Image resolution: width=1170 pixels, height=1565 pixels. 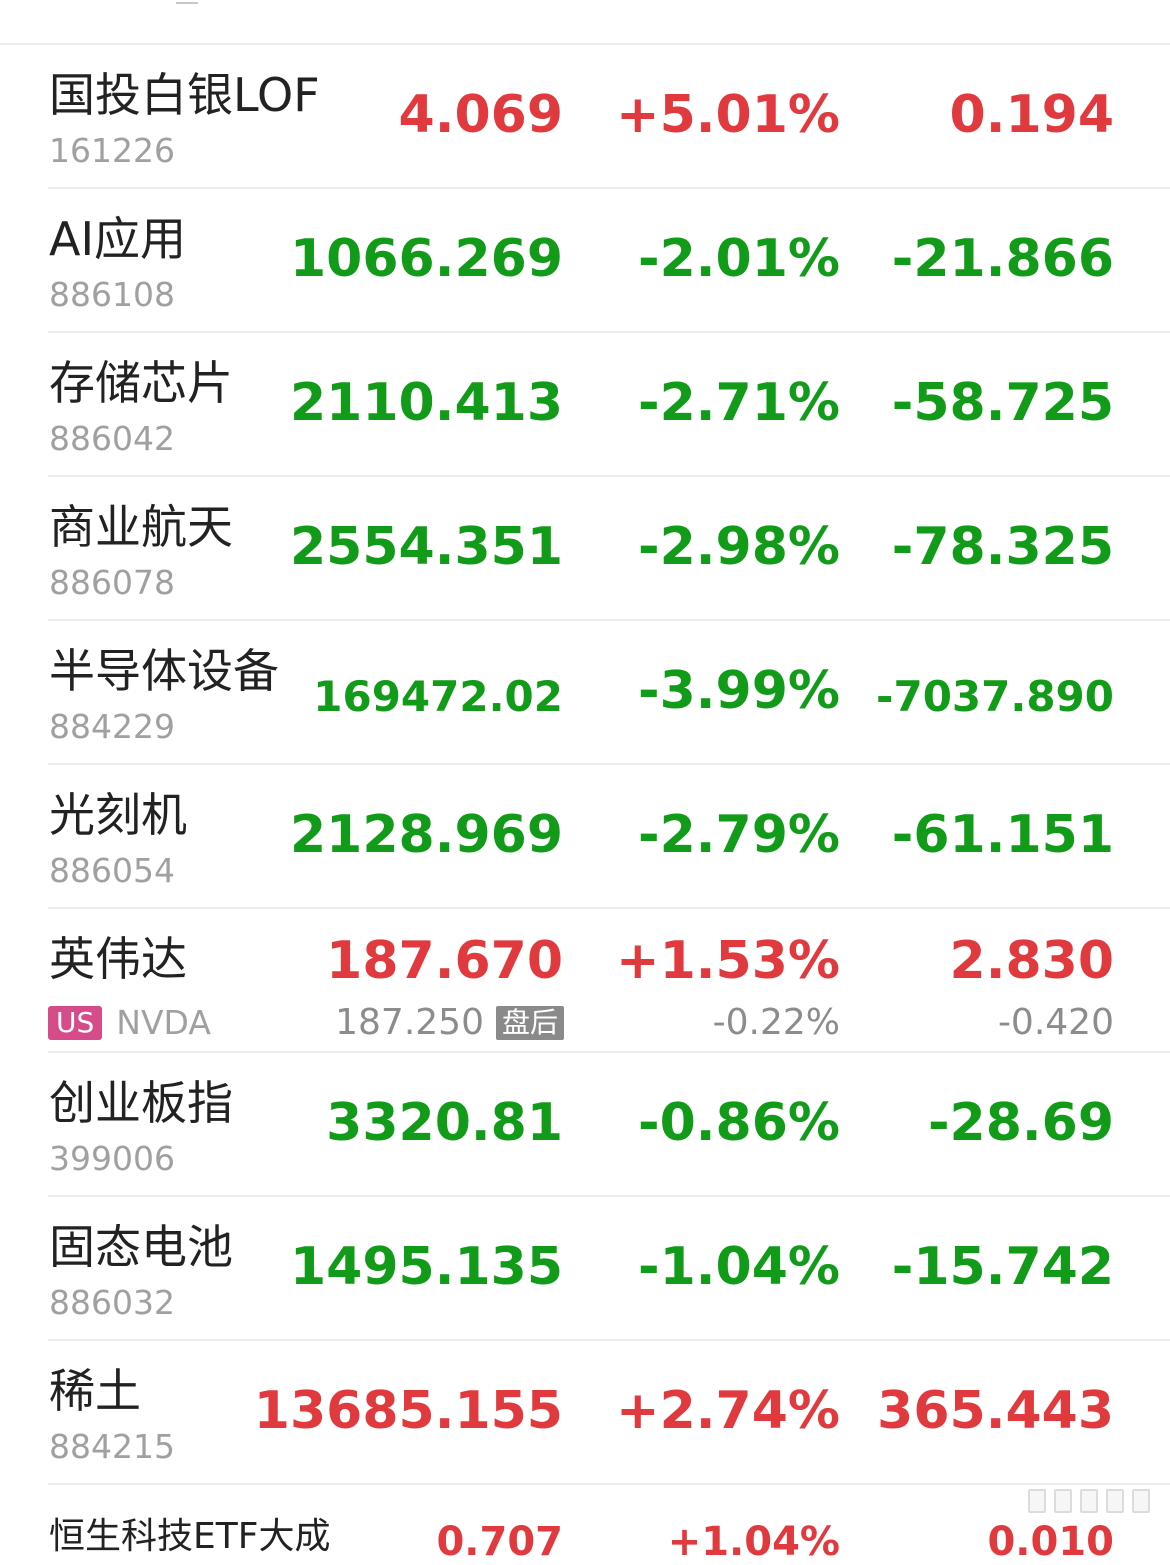 What do you see at coordinates (995, 1411) in the screenshot?
I see `change-amount: 365.443` at bounding box center [995, 1411].